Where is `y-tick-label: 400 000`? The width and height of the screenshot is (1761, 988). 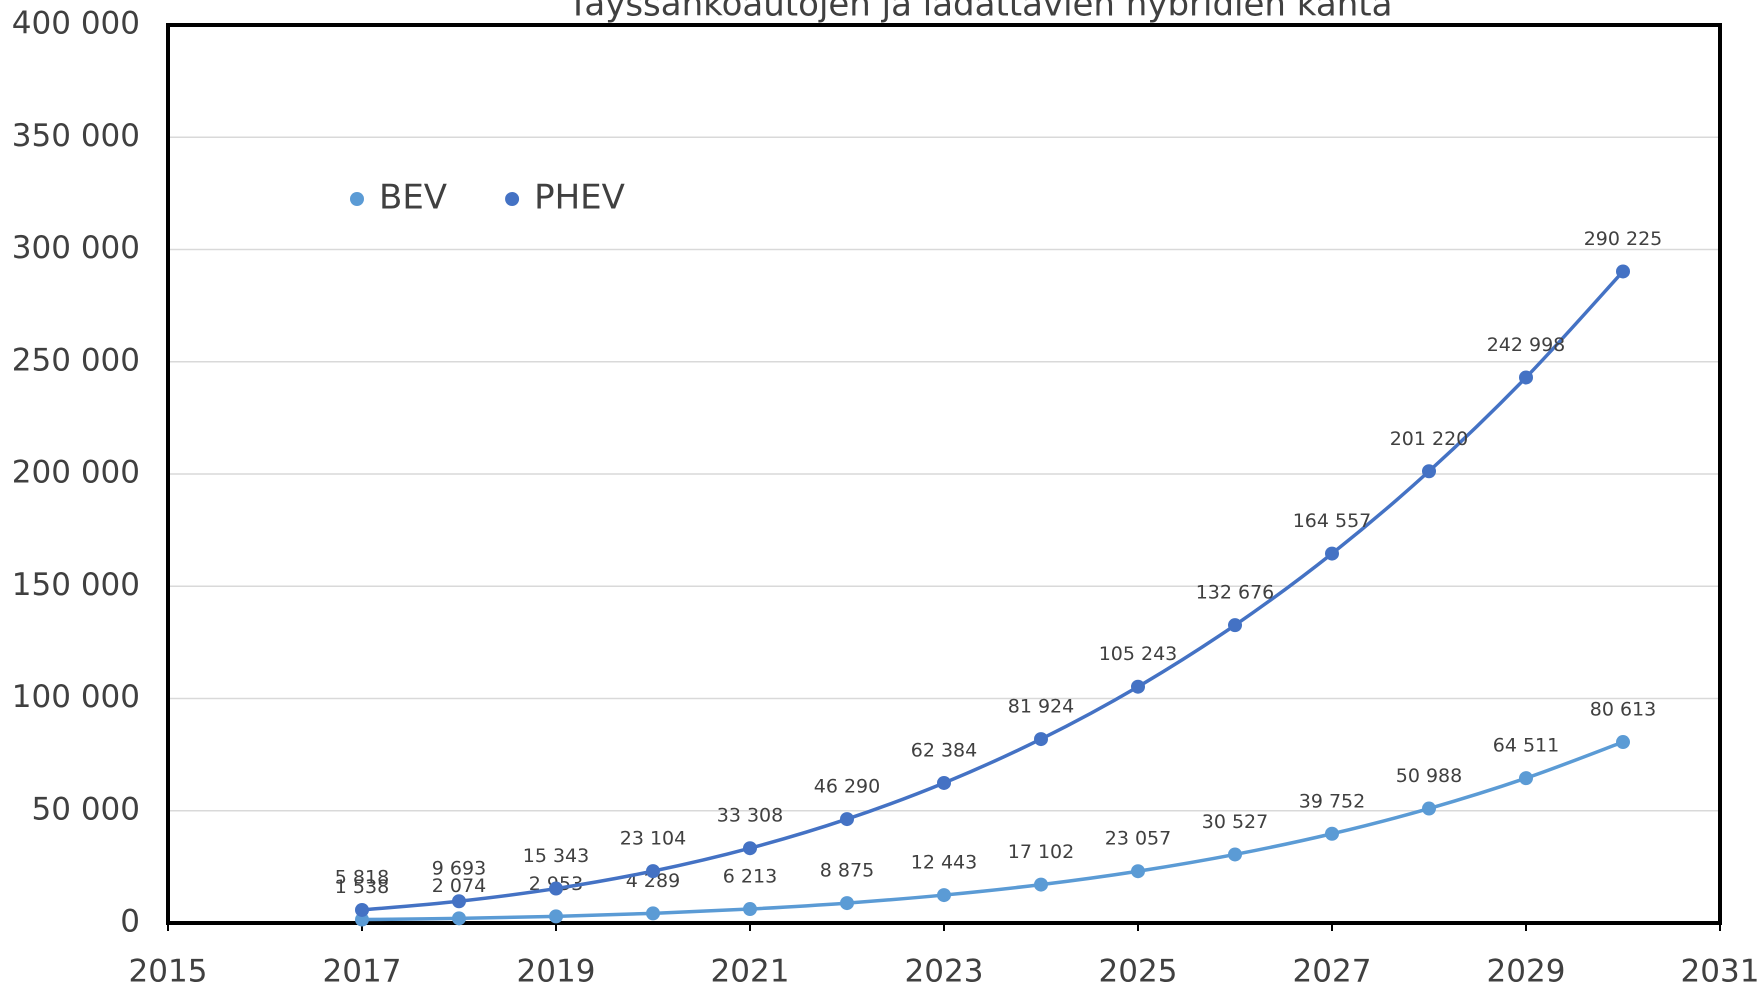 y-tick-label: 400 000 is located at coordinates (76, 24).